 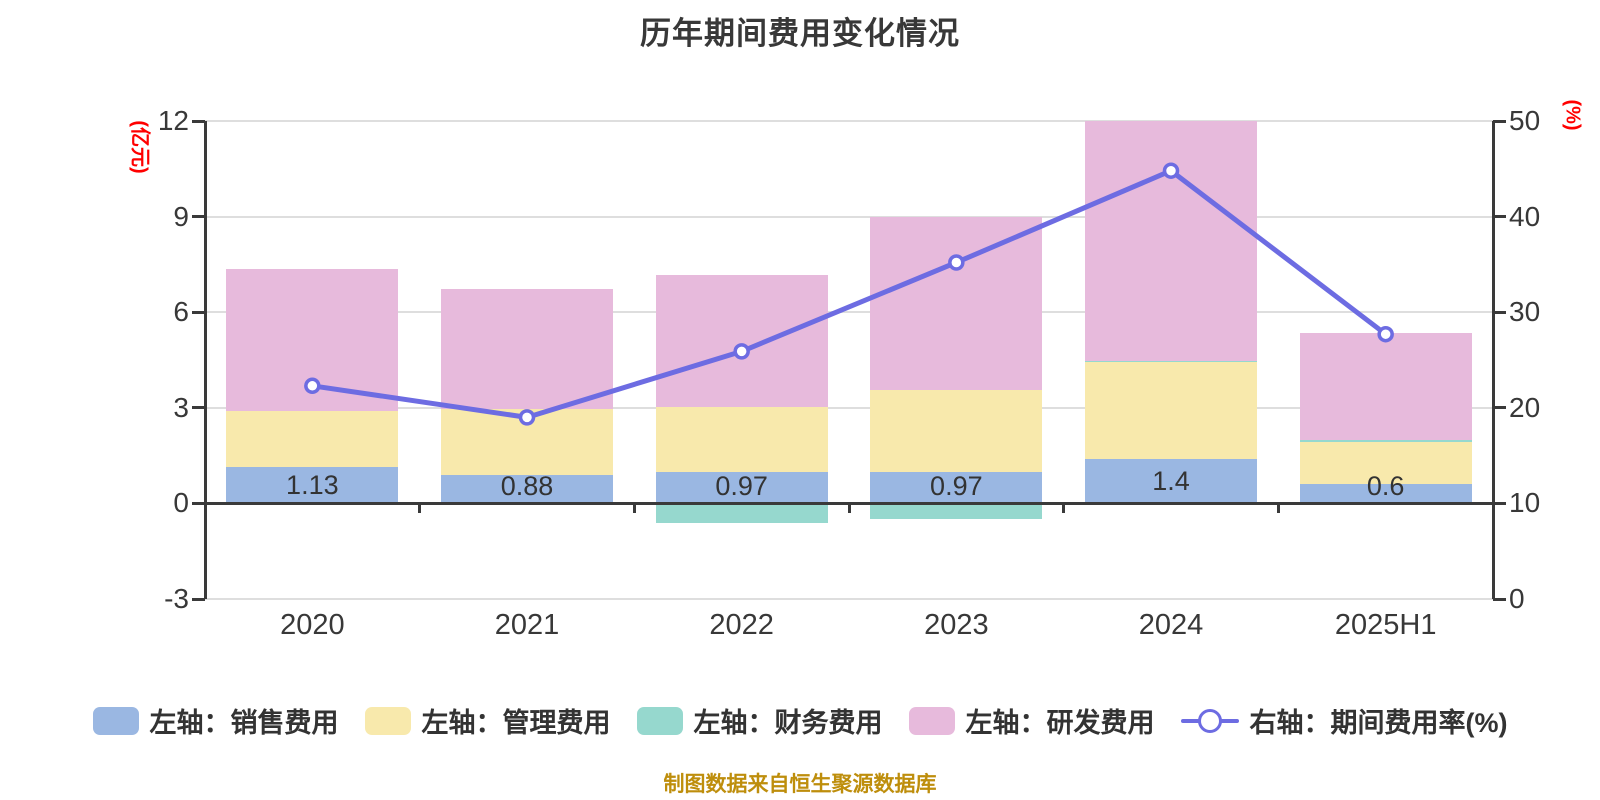 I want to click on legend-item: 左轴：管理费用, so click(x=487, y=720).